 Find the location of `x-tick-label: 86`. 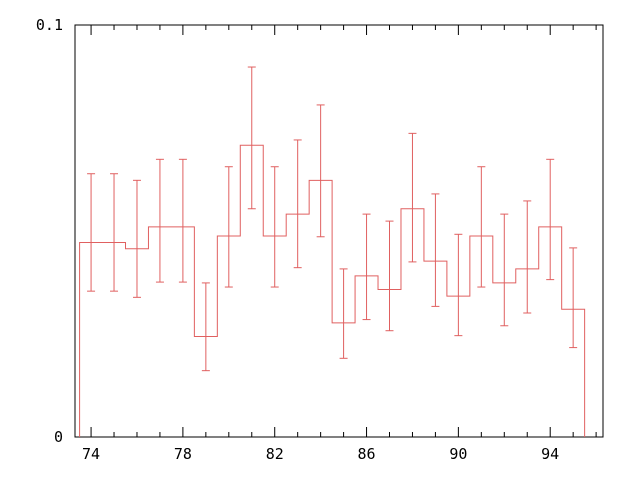

x-tick-label: 86 is located at coordinates (367, 454).